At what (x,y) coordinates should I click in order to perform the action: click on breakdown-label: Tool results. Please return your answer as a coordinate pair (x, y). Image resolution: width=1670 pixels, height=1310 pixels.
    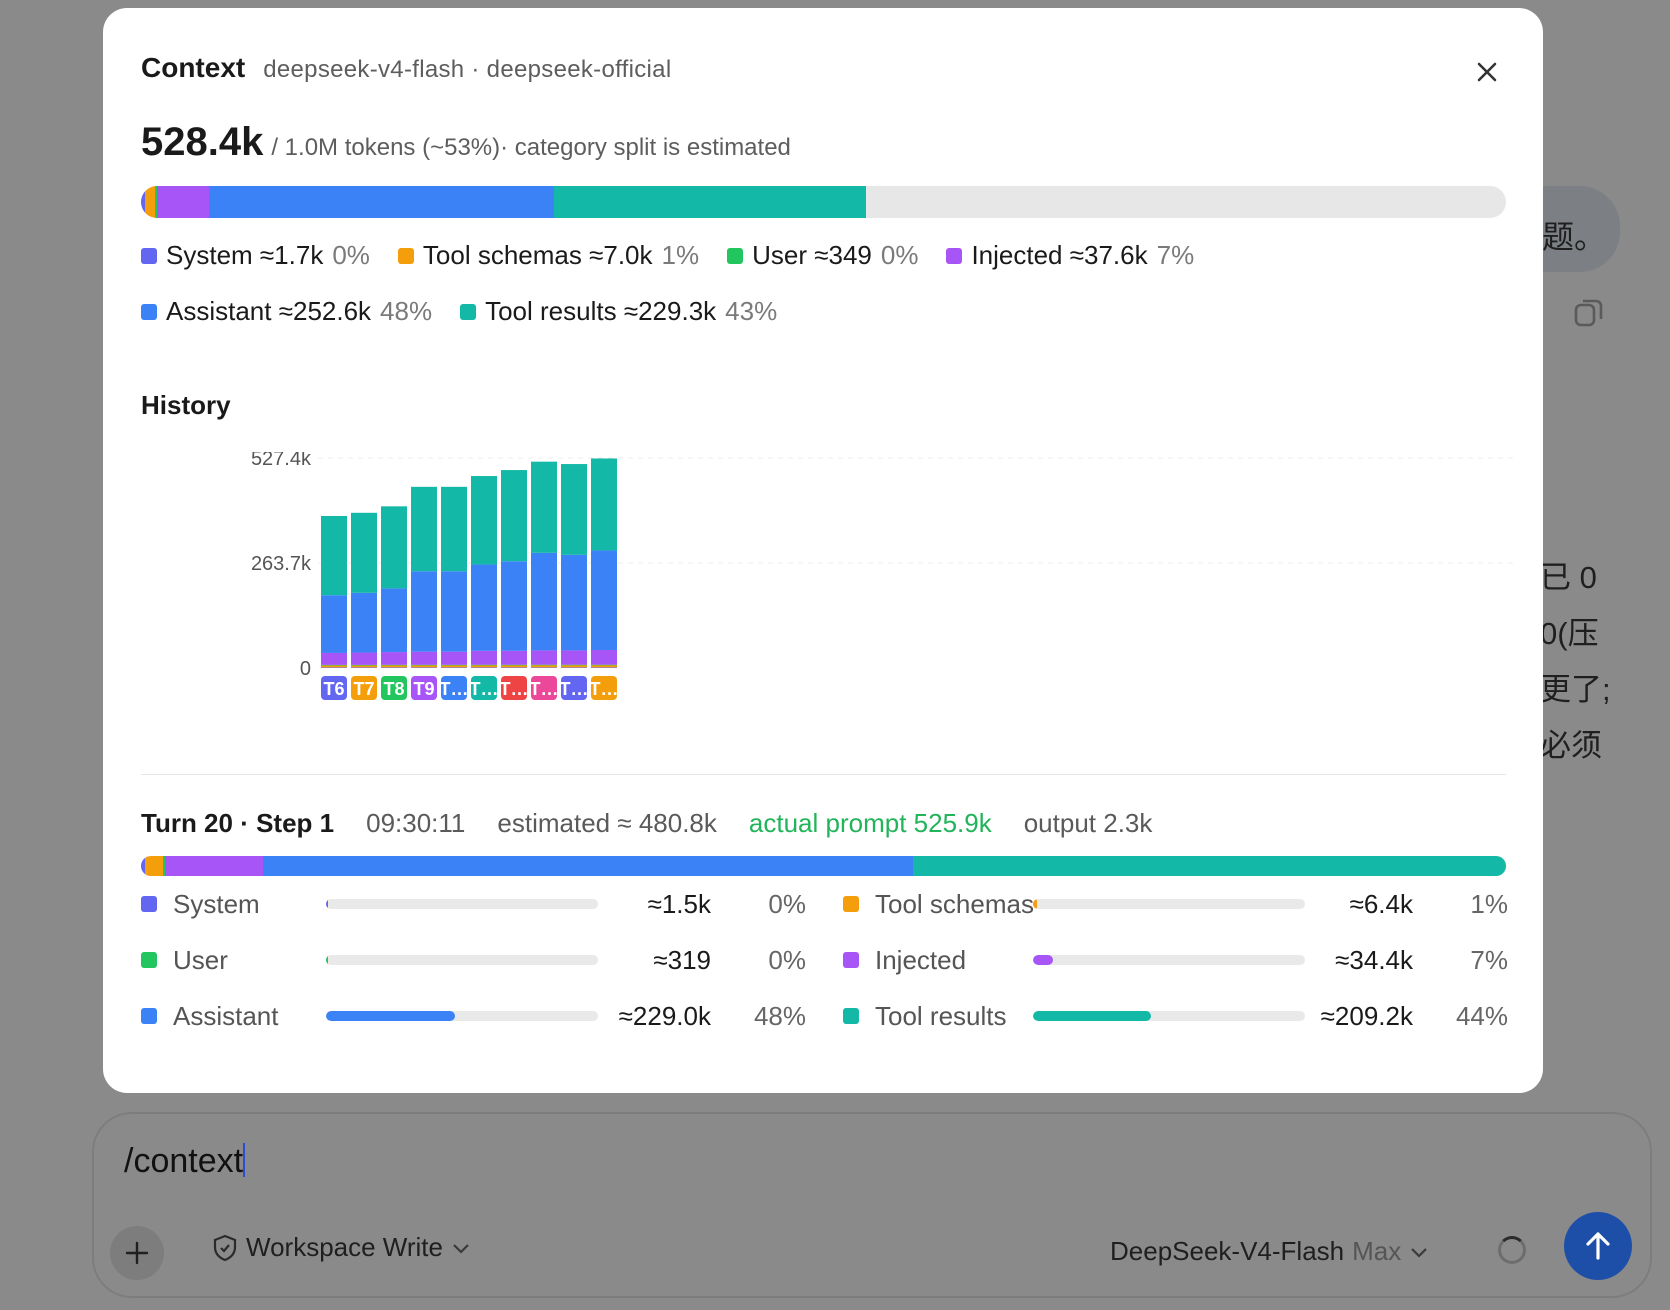
    Looking at the image, I should click on (941, 1015).